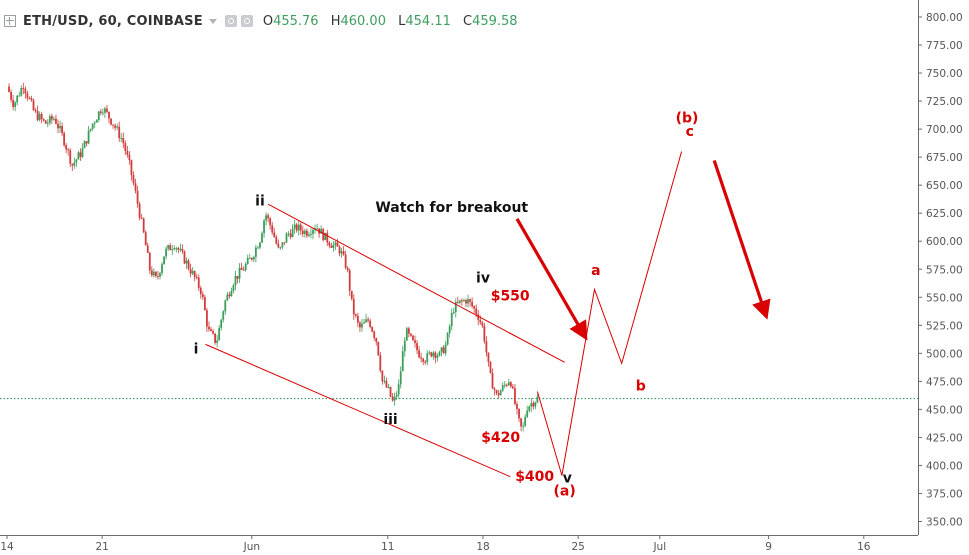 Image resolution: width=969 pixels, height=555 pixels. I want to click on y-tick-label: 725.00, so click(944, 102).